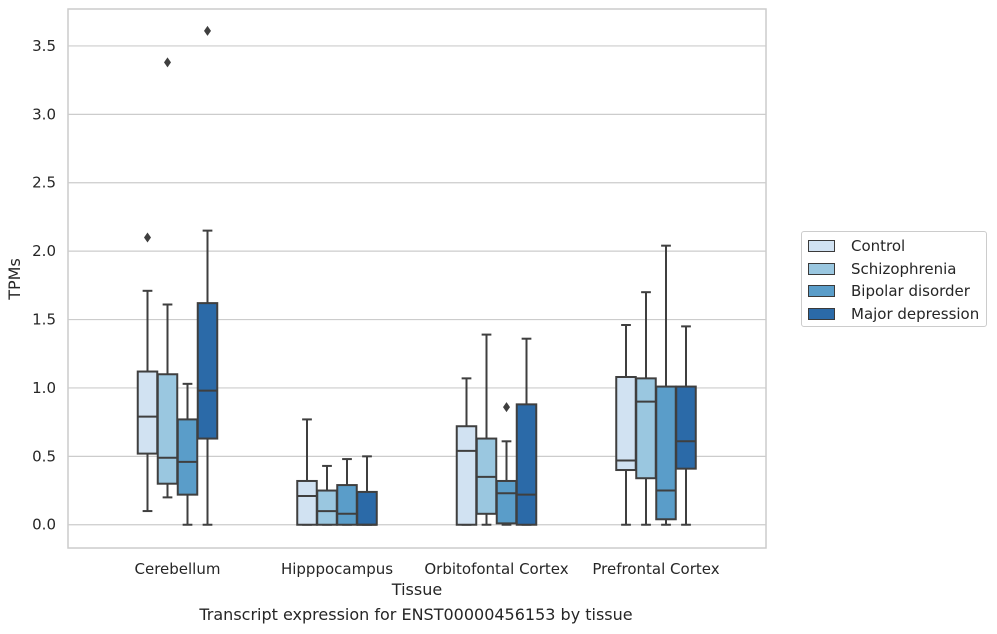 Image resolution: width=997 pixels, height=634 pixels. What do you see at coordinates (915, 313) in the screenshot?
I see `legend-label: Major depression` at bounding box center [915, 313].